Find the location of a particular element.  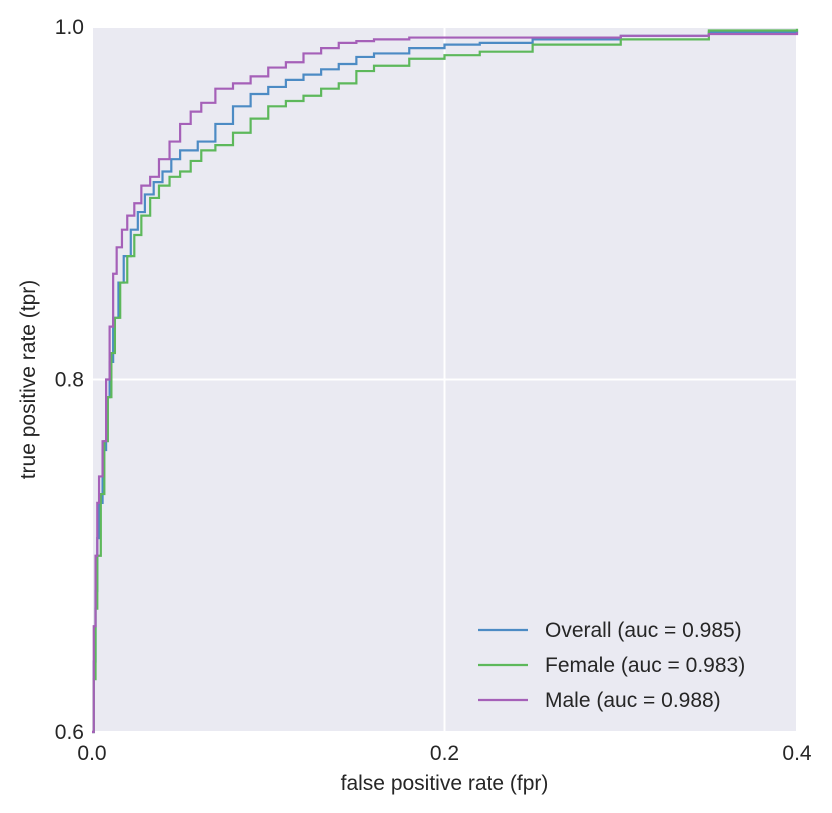

x-tick-label: 0.4 is located at coordinates (797, 753).